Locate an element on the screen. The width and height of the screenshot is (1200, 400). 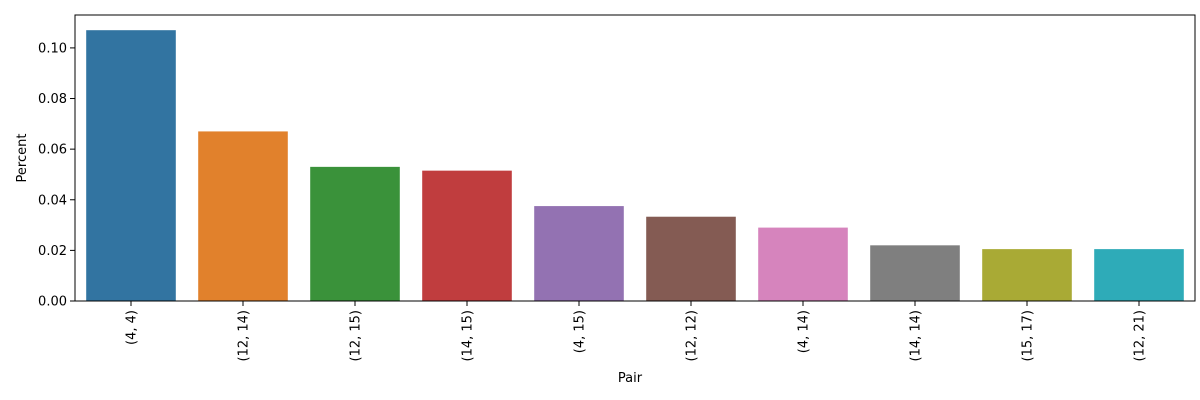
y-tick-label: 0.02 is located at coordinates (52, 251).